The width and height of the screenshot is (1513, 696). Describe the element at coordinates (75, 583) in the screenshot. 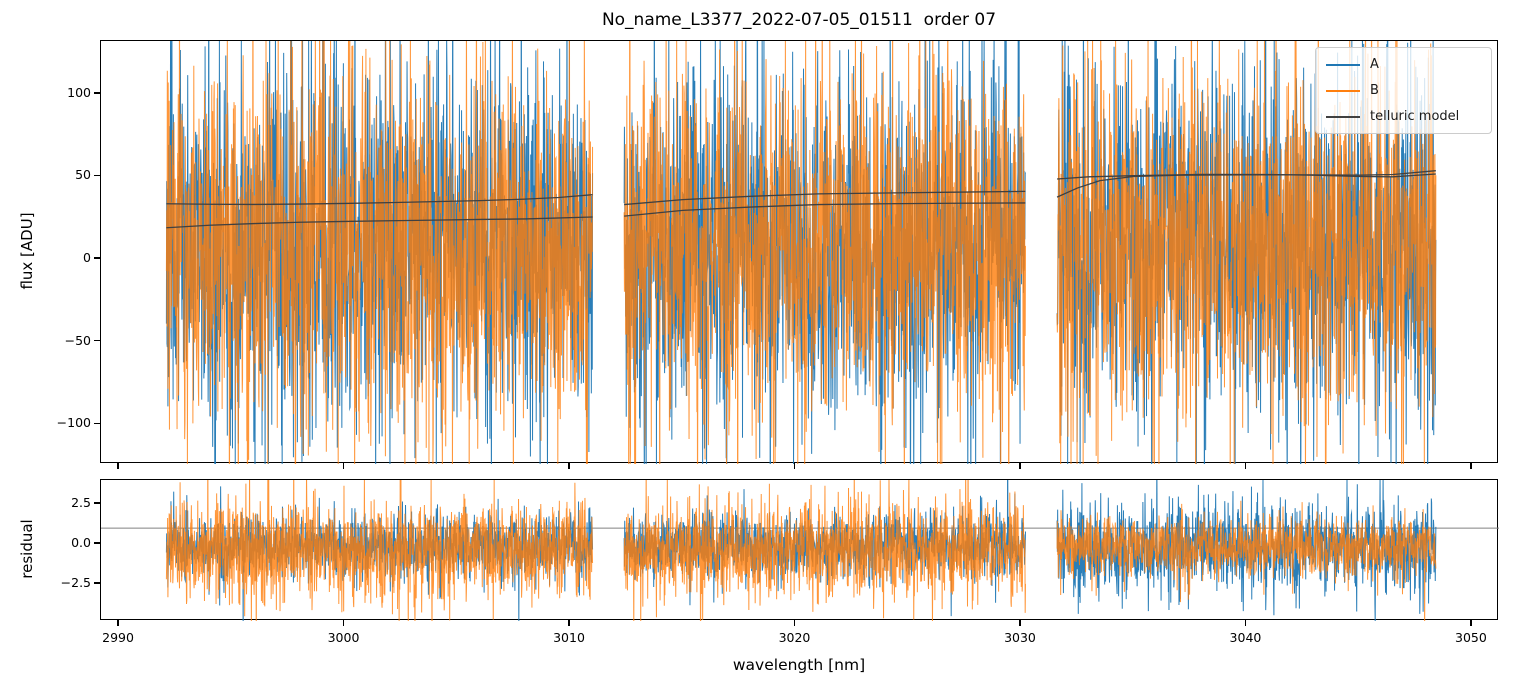

I see `residual-ytick-label: −2.5` at that location.